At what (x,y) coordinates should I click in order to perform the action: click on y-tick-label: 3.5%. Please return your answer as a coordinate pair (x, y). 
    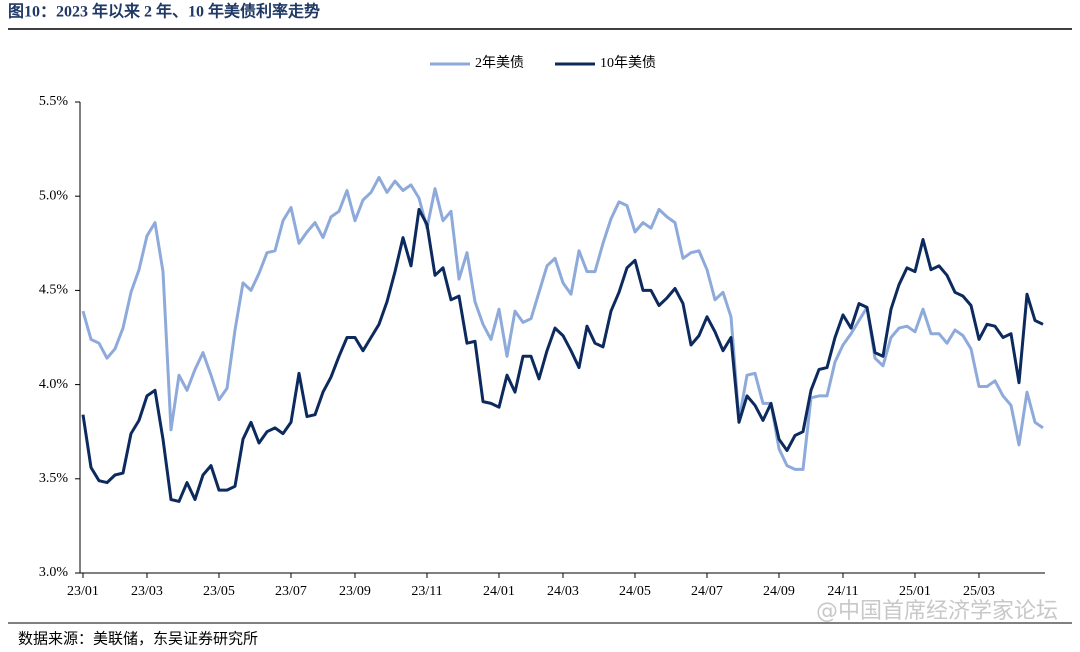
    Looking at the image, I should click on (54, 478).